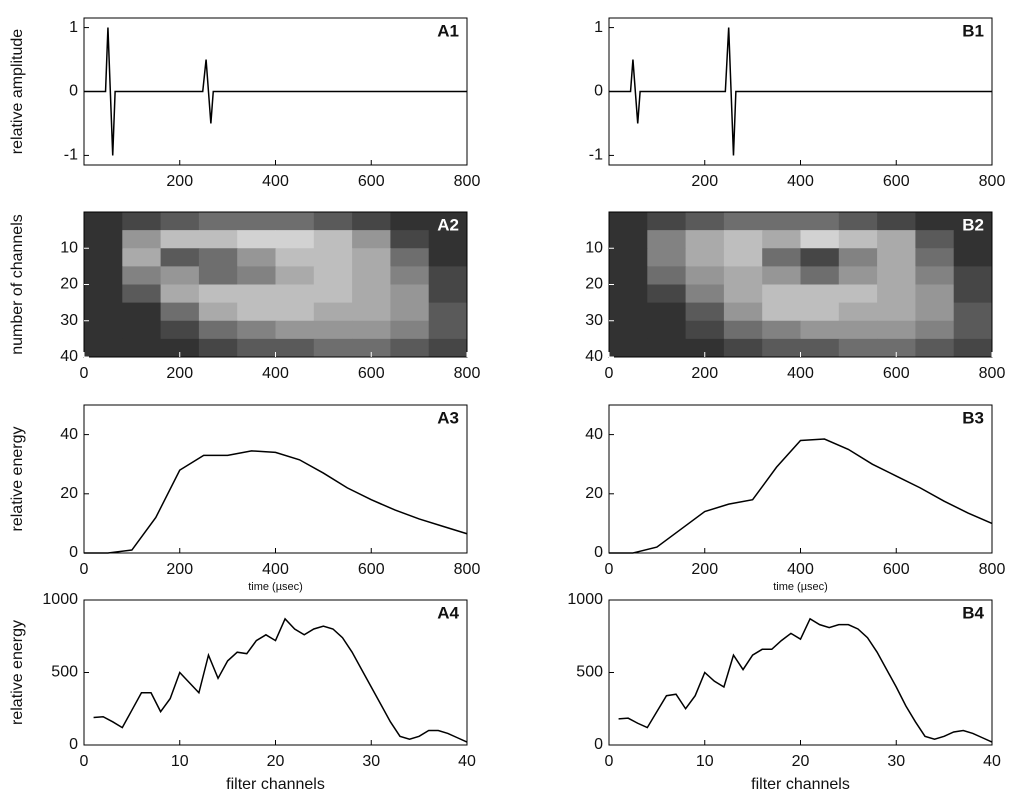 This screenshot has height=801, width=1016. What do you see at coordinates (448, 612) in the screenshot?
I see `panel-label: A4` at bounding box center [448, 612].